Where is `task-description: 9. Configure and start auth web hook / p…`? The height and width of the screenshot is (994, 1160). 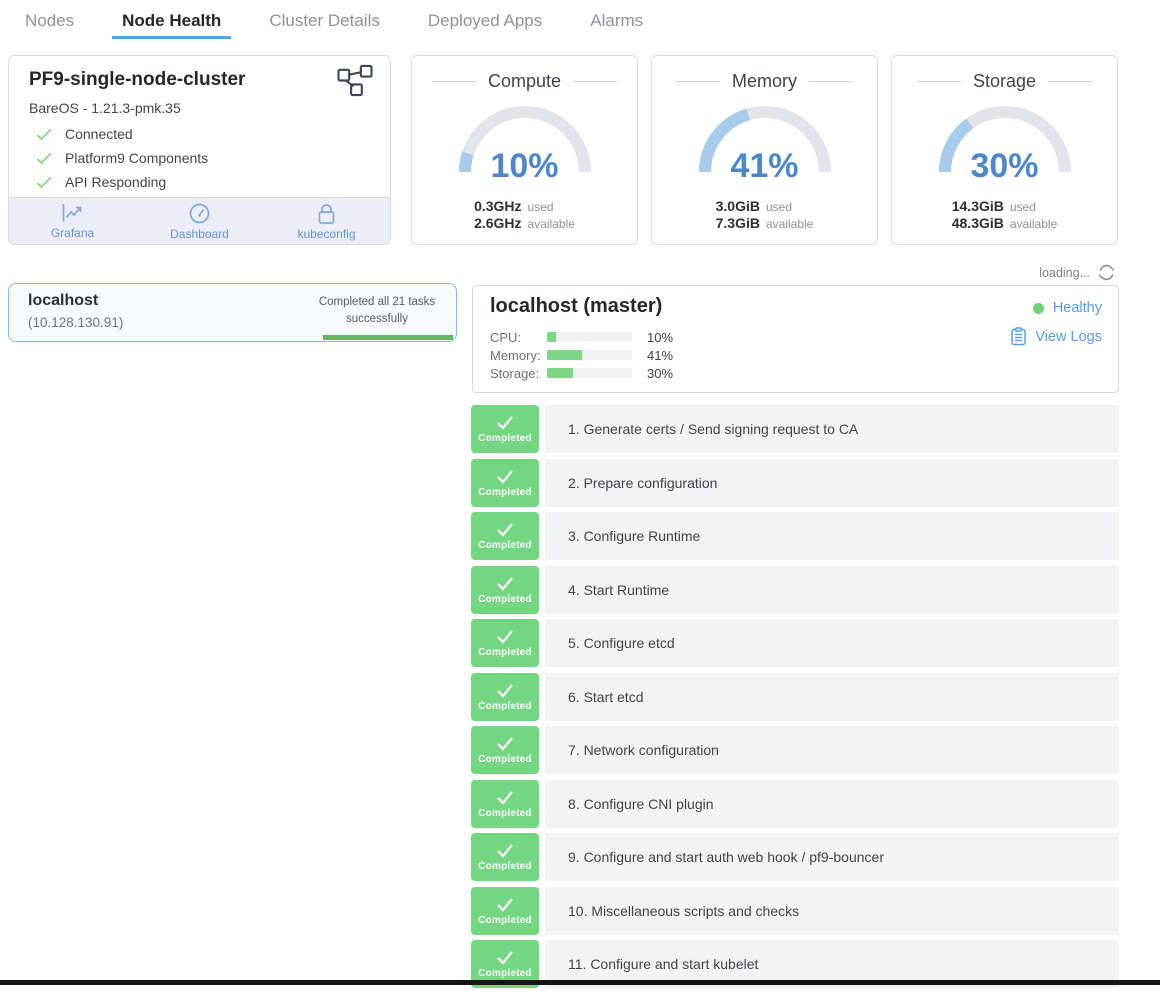
task-description: 9. Configure and start auth web hook / p… is located at coordinates (832, 857).